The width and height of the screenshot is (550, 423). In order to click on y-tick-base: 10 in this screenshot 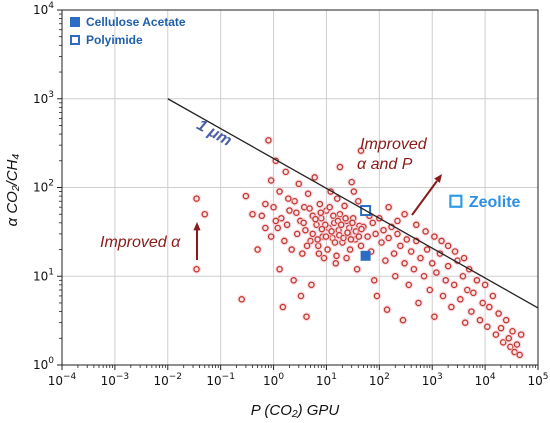, I will do `click(40, 365)`.